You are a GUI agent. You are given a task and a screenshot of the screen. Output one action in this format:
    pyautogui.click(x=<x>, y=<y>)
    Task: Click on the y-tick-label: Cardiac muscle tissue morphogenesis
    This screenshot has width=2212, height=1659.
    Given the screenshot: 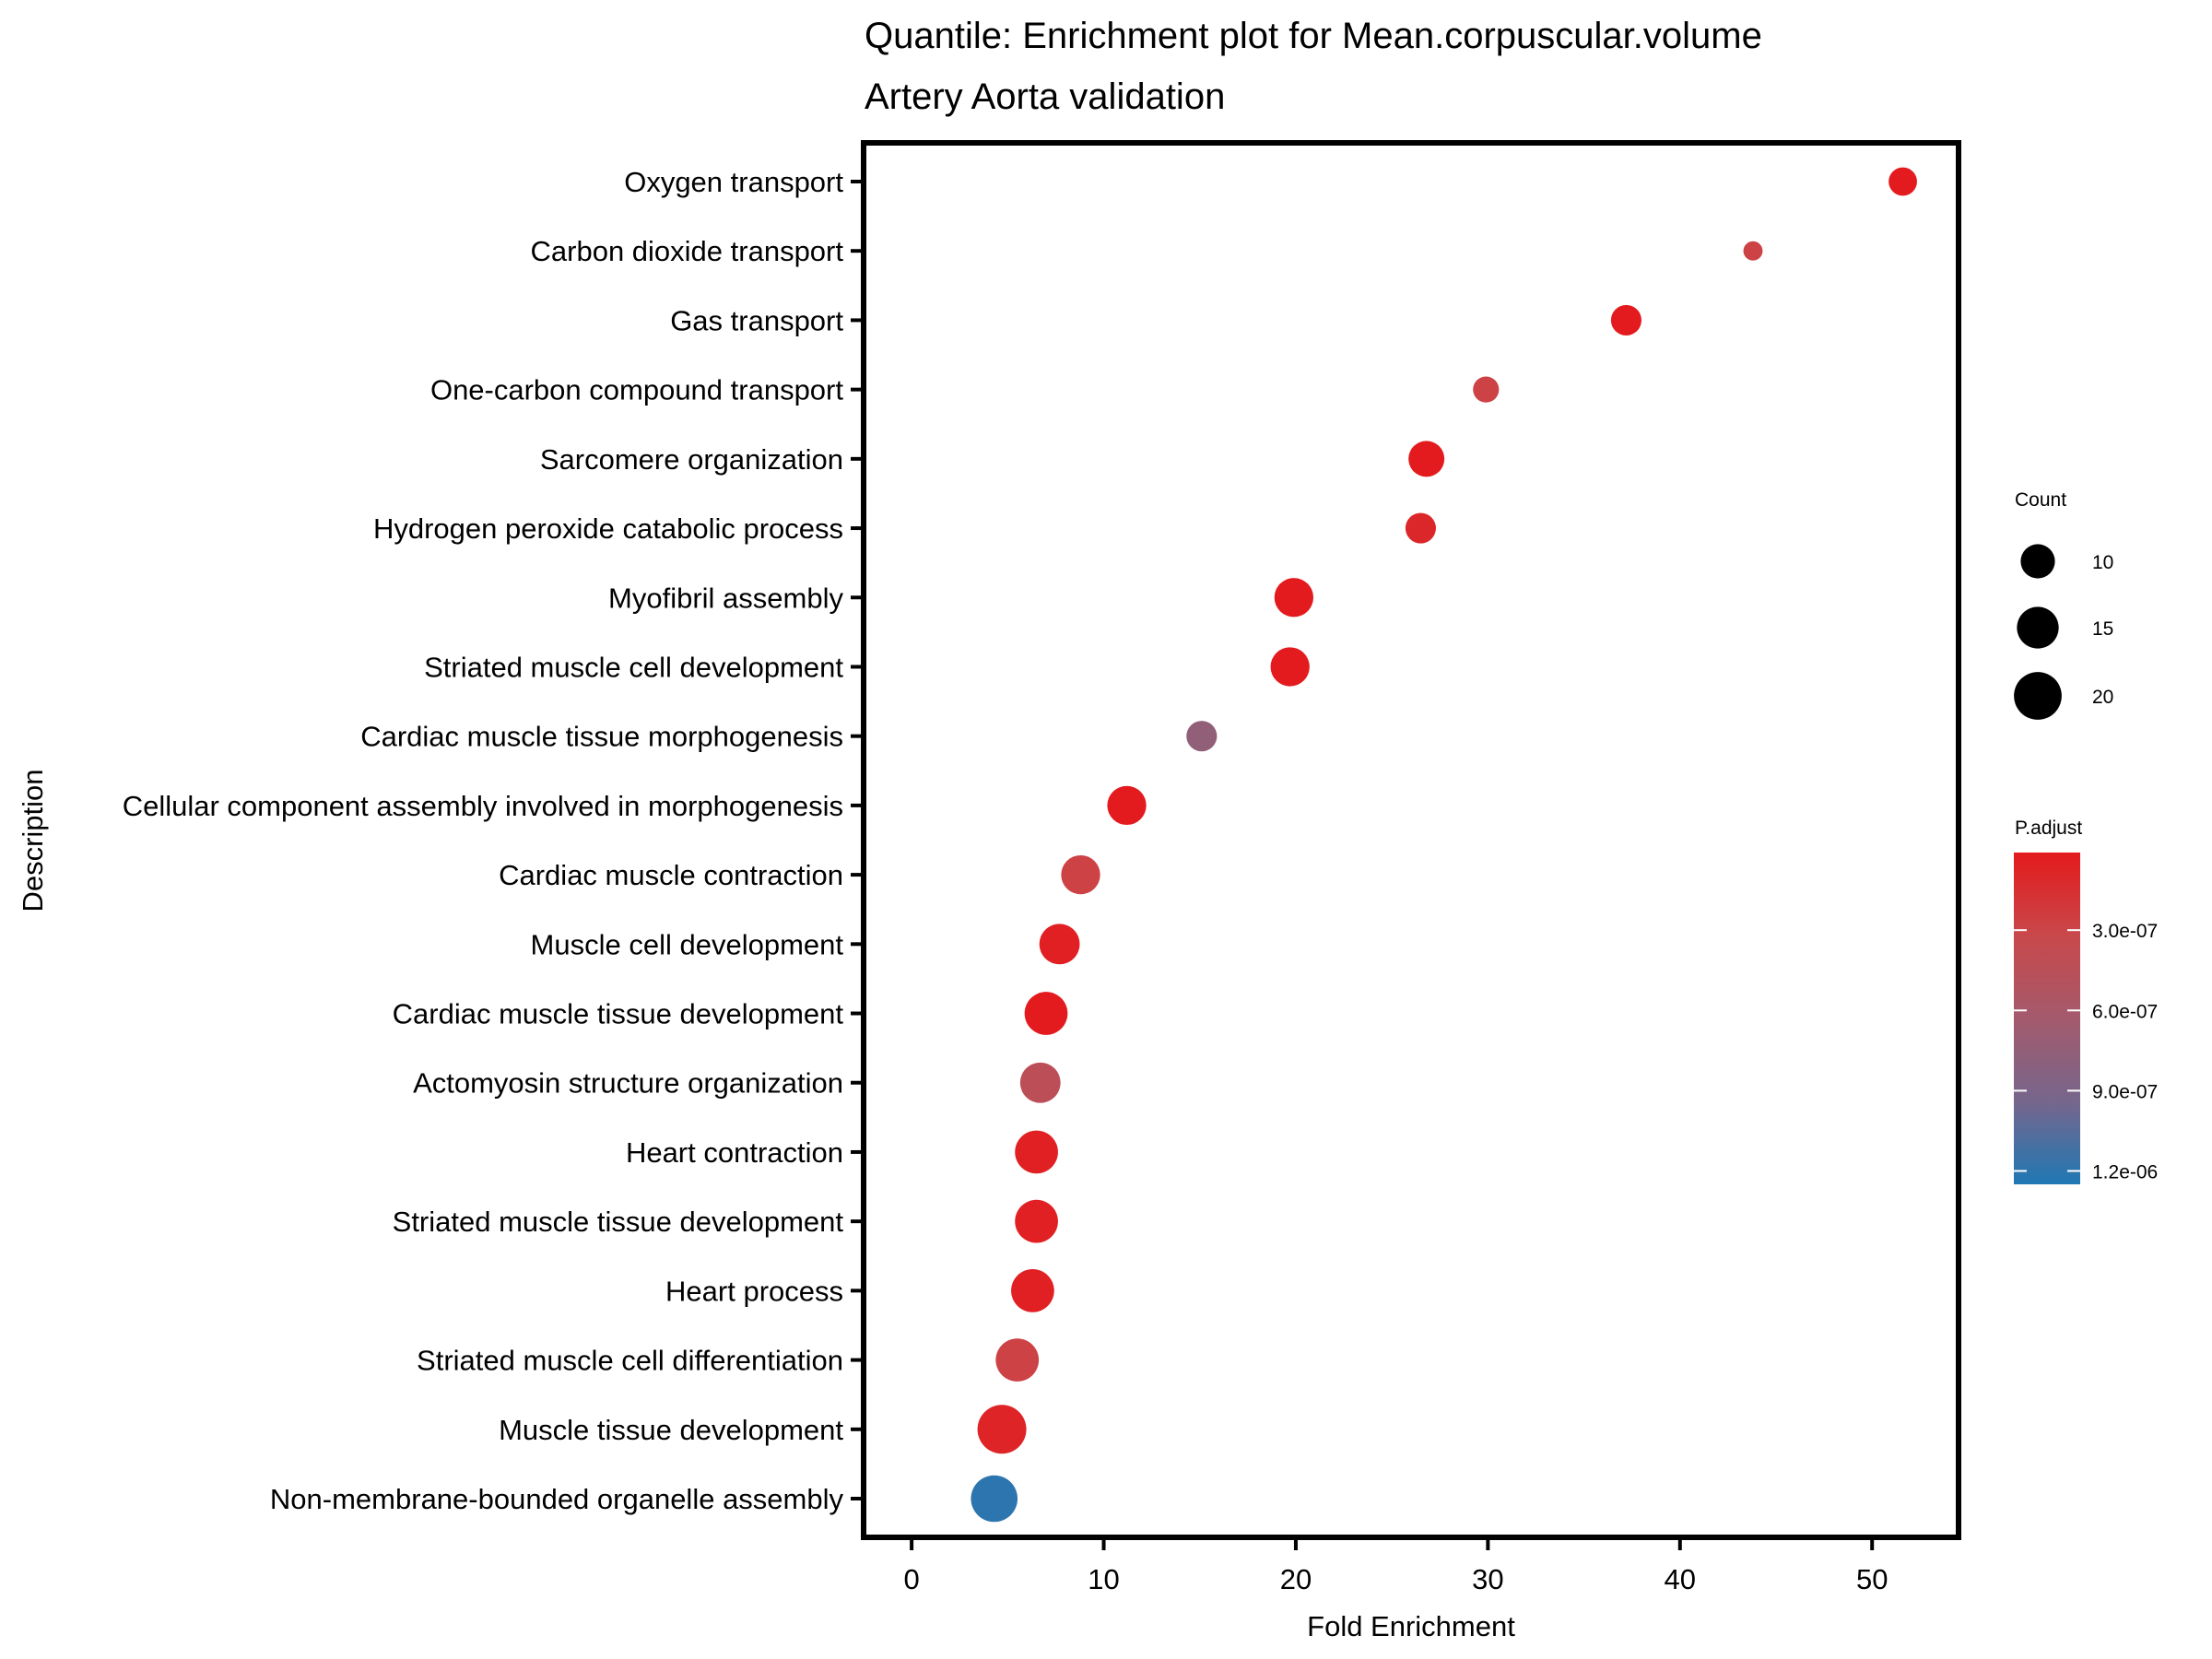 What is the action you would take?
    pyautogui.click(x=601, y=737)
    